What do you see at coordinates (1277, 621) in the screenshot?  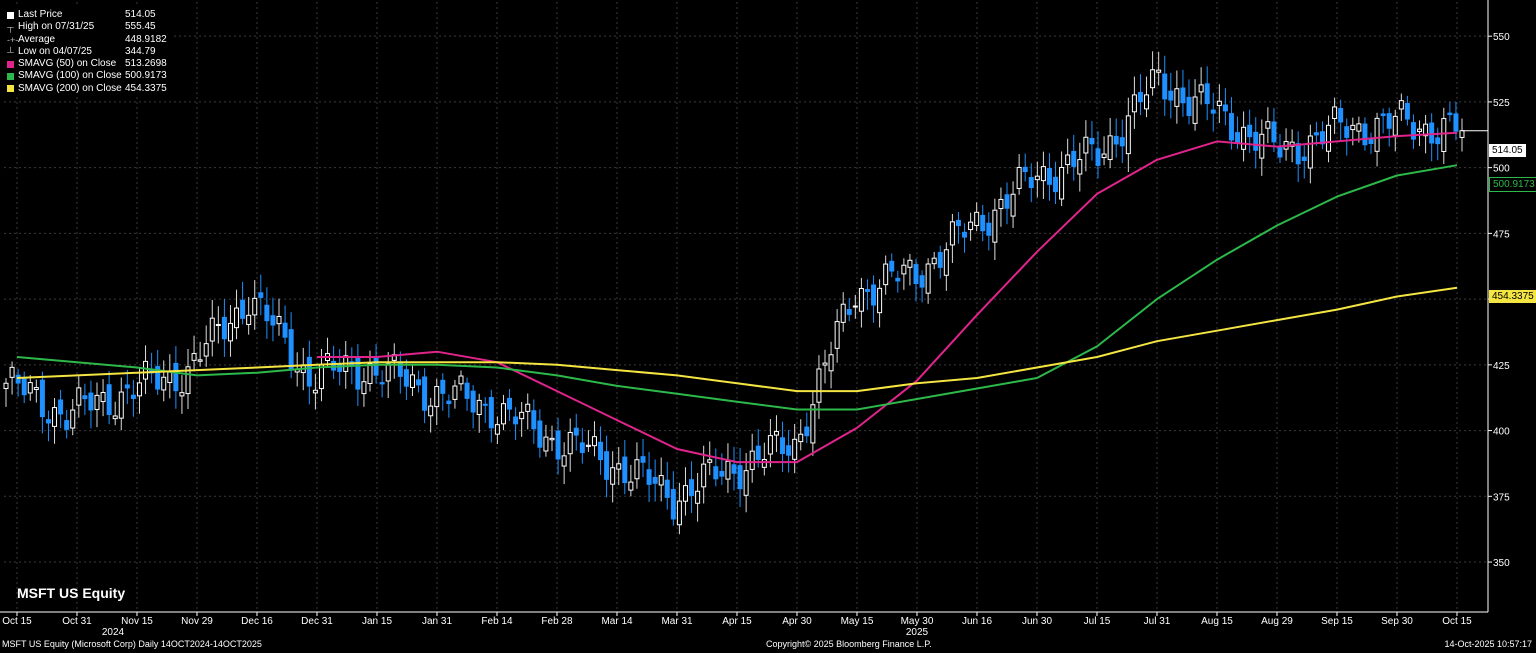 I see `x-tick-label: Aug 29` at bounding box center [1277, 621].